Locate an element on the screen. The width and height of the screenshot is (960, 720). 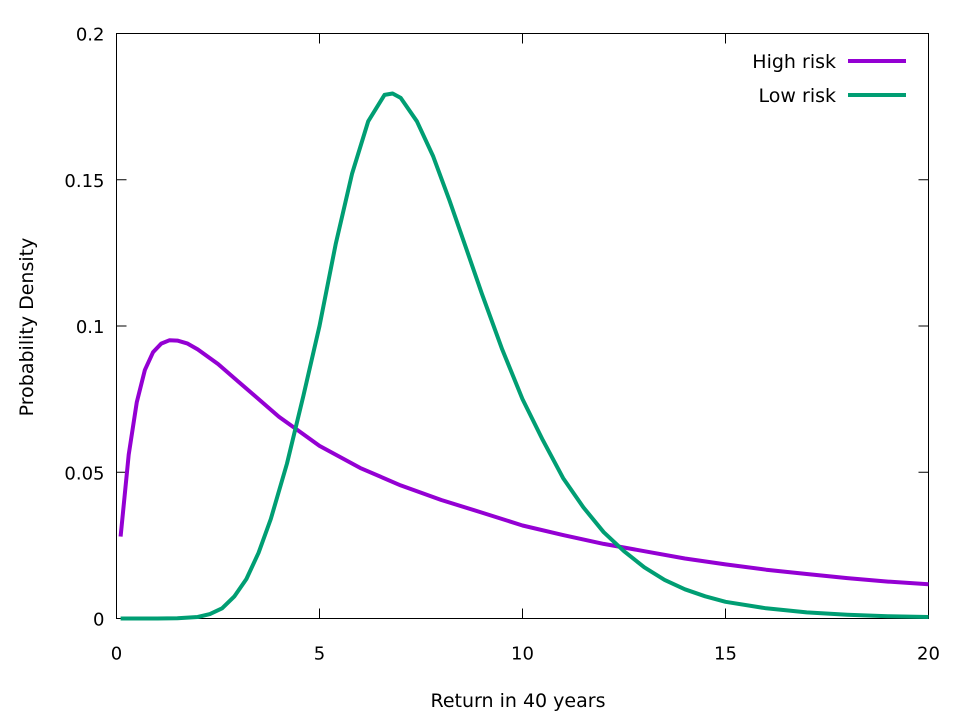
x-tick-label: 0 is located at coordinates (116, 654).